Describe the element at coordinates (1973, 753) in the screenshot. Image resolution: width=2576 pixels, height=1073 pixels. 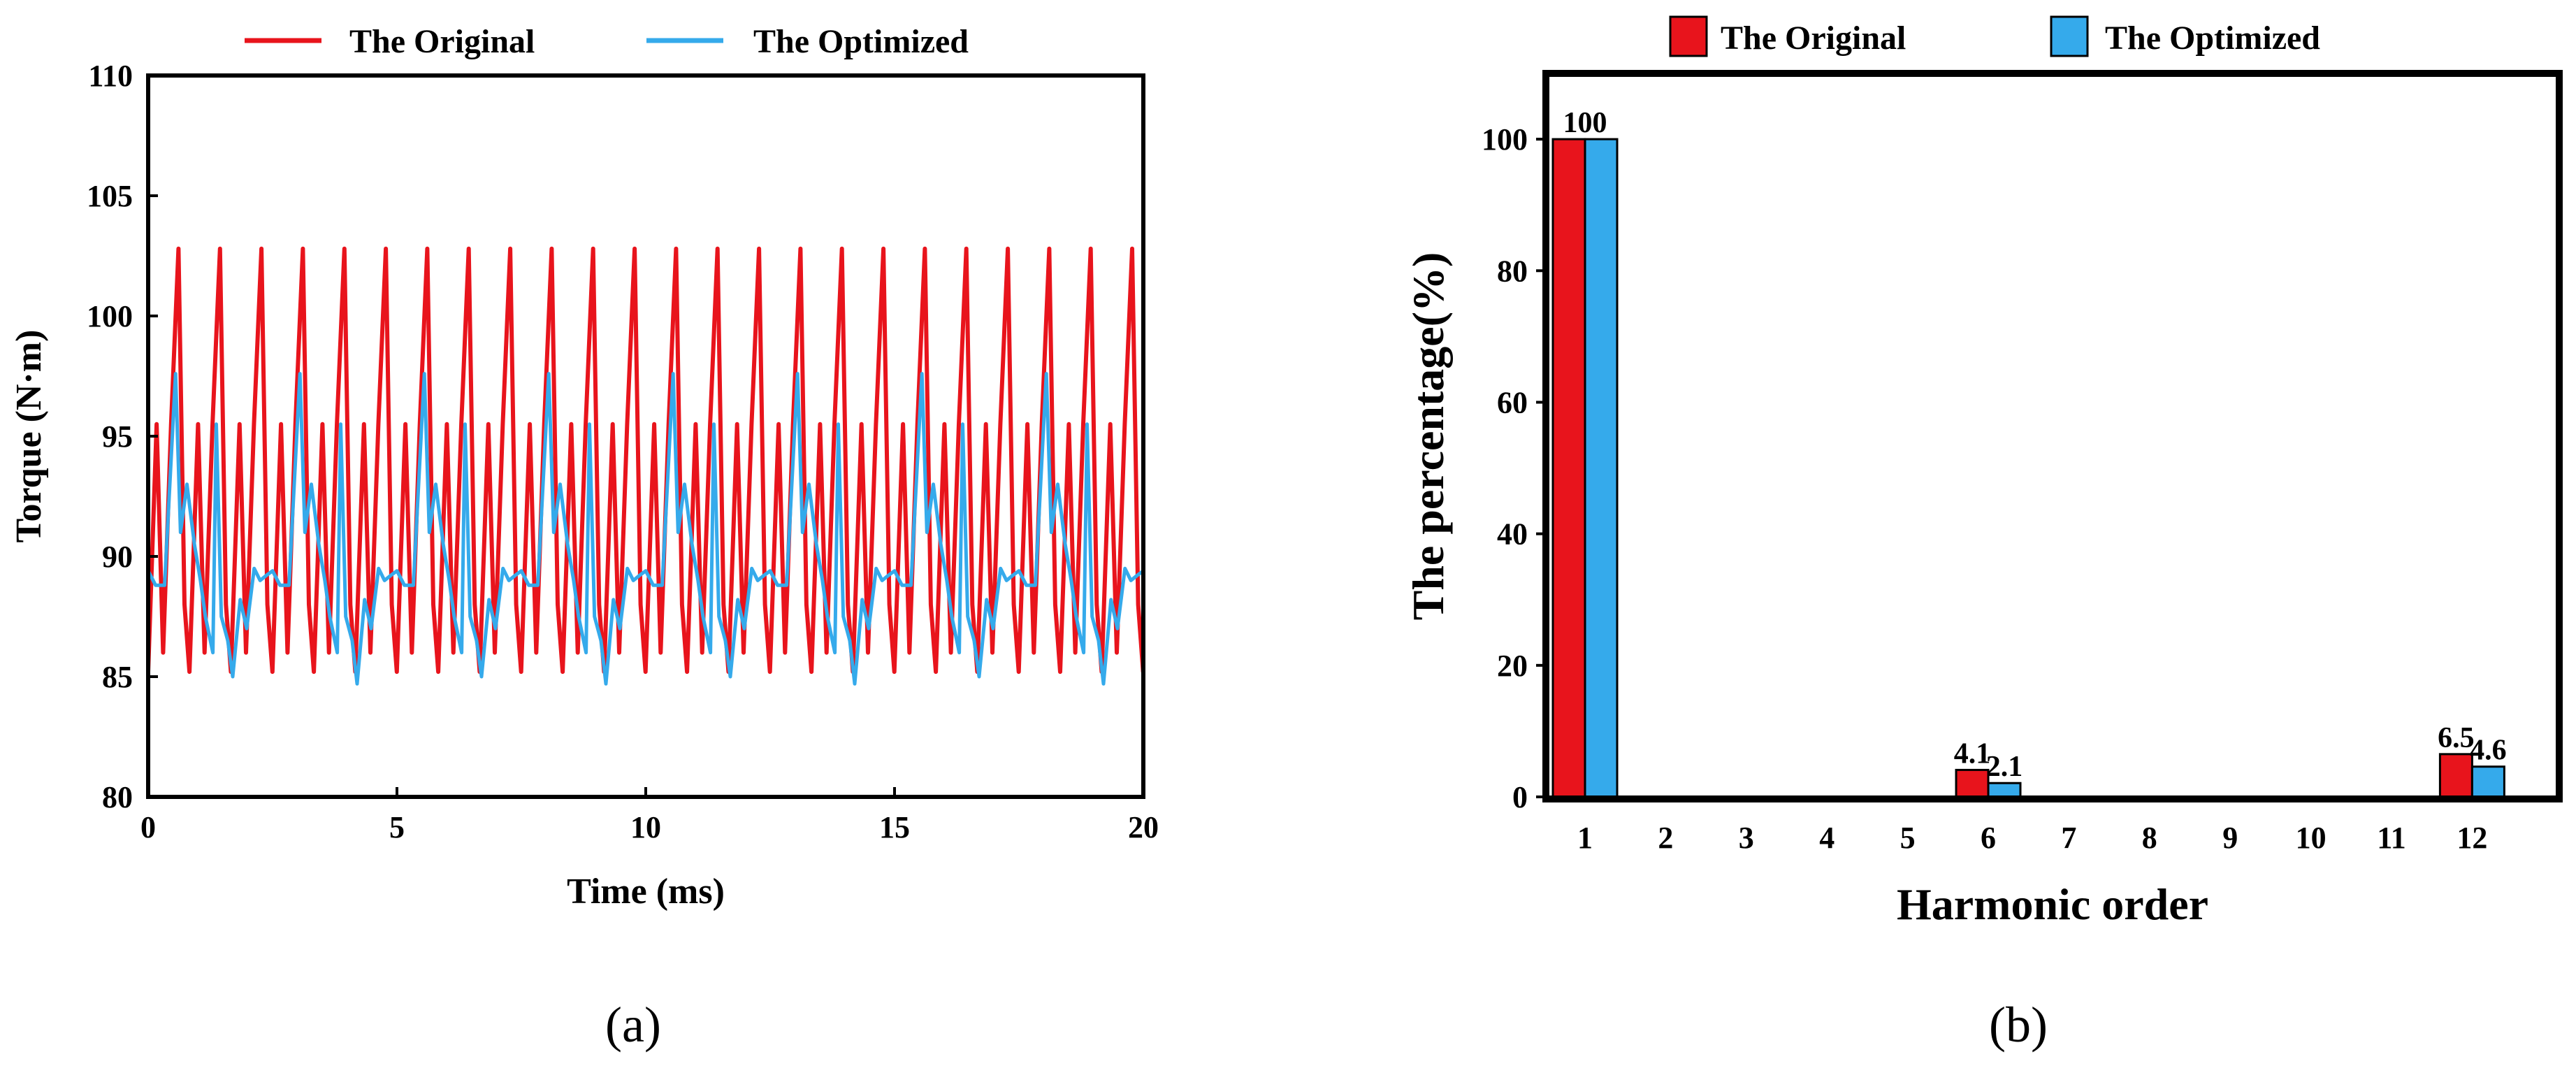
I see `bar-data-label: 4.1` at that location.